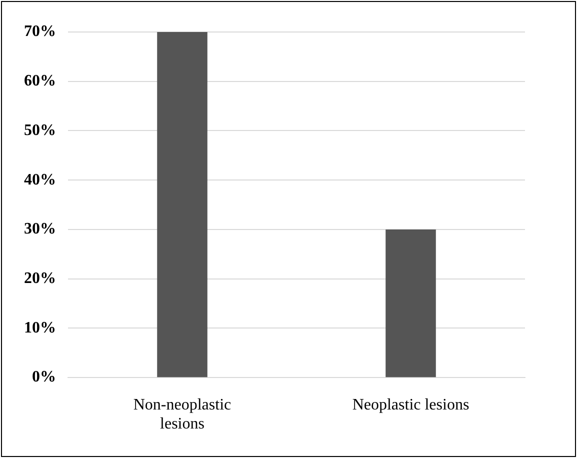  Describe the element at coordinates (40, 31) in the screenshot. I see `y-tick-label: 70%` at that location.